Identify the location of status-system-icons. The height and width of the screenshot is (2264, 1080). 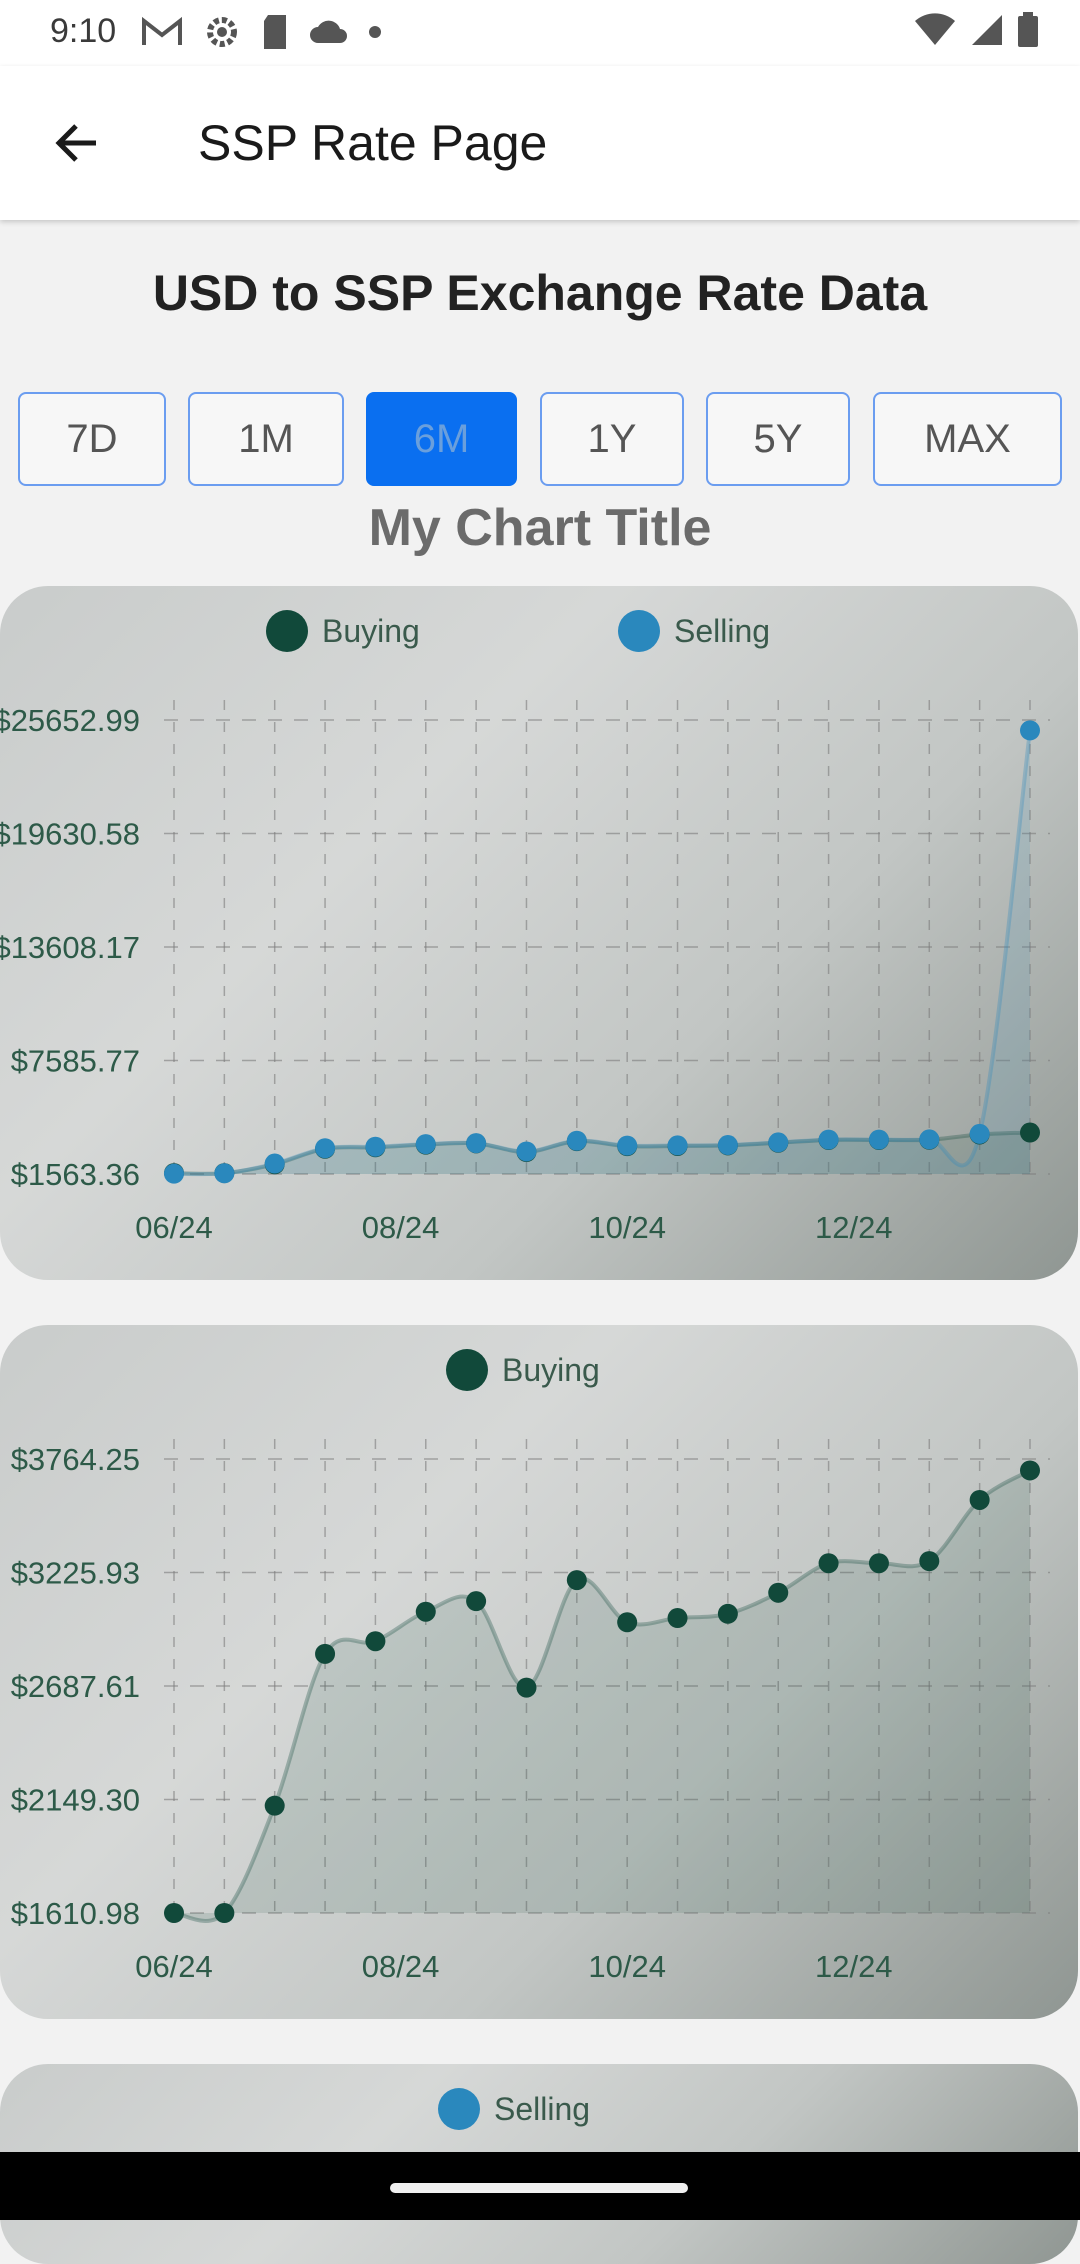
(977, 30).